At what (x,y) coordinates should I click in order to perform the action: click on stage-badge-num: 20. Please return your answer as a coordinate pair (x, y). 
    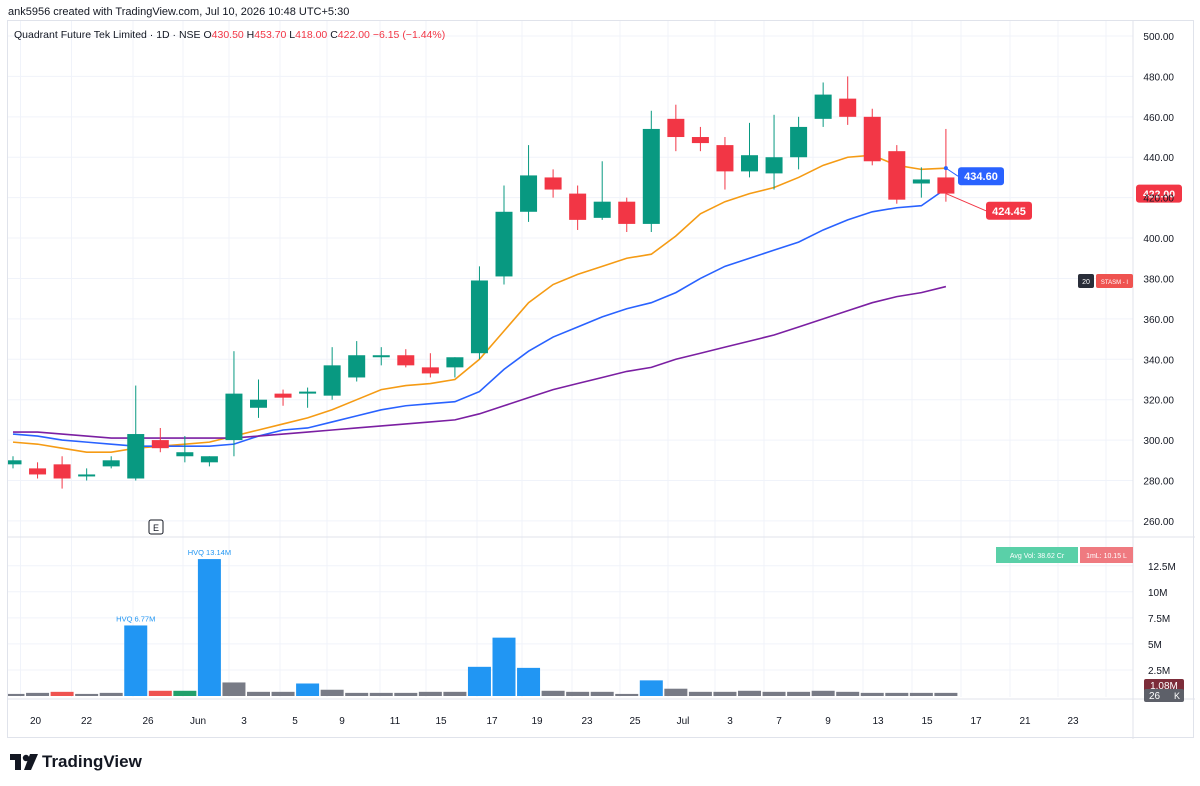
    Looking at the image, I should click on (1086, 282).